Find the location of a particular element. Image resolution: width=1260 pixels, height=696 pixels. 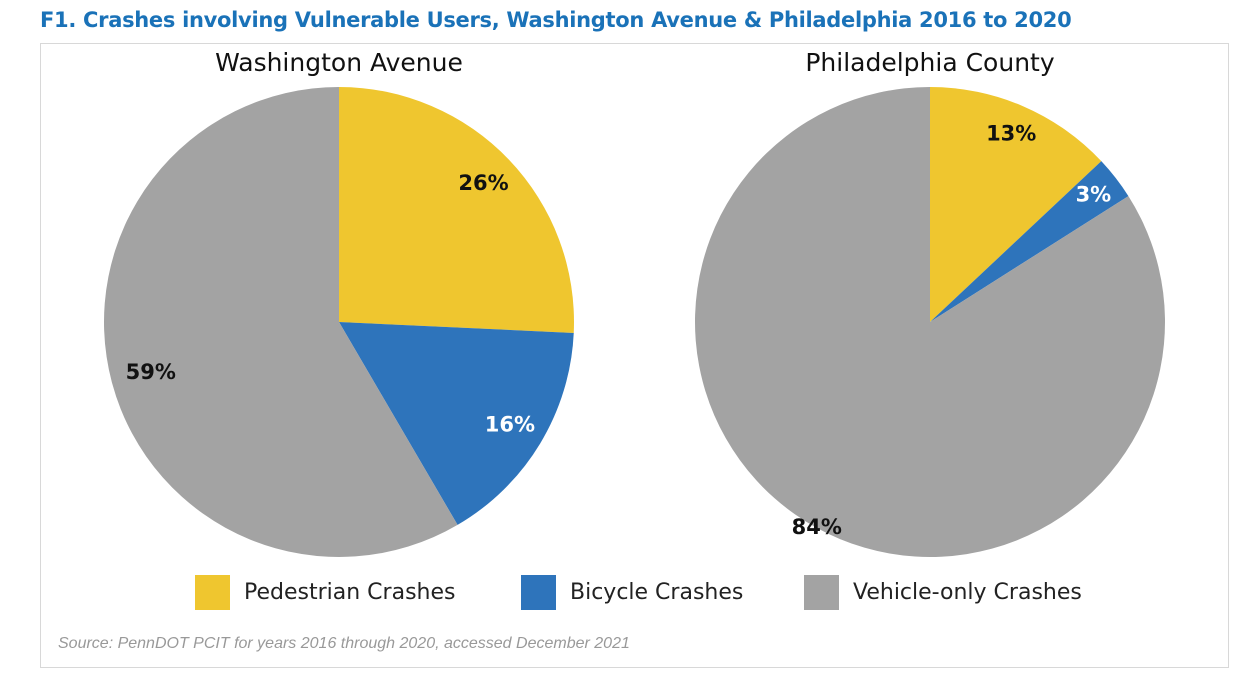

pie-label-vehicle: 59% is located at coordinates (151, 372).